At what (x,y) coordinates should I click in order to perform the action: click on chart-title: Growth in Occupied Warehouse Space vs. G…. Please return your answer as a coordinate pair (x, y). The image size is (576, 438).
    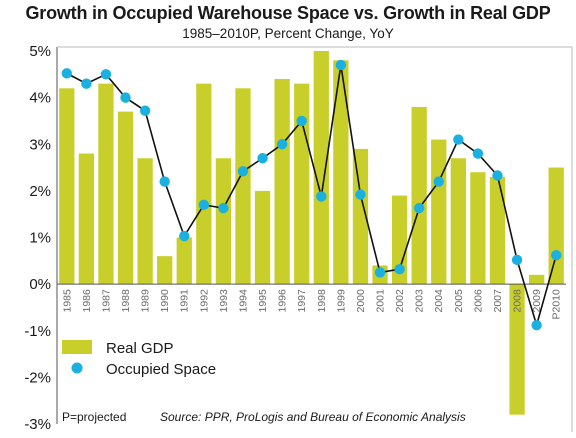
    Looking at the image, I should click on (288, 13).